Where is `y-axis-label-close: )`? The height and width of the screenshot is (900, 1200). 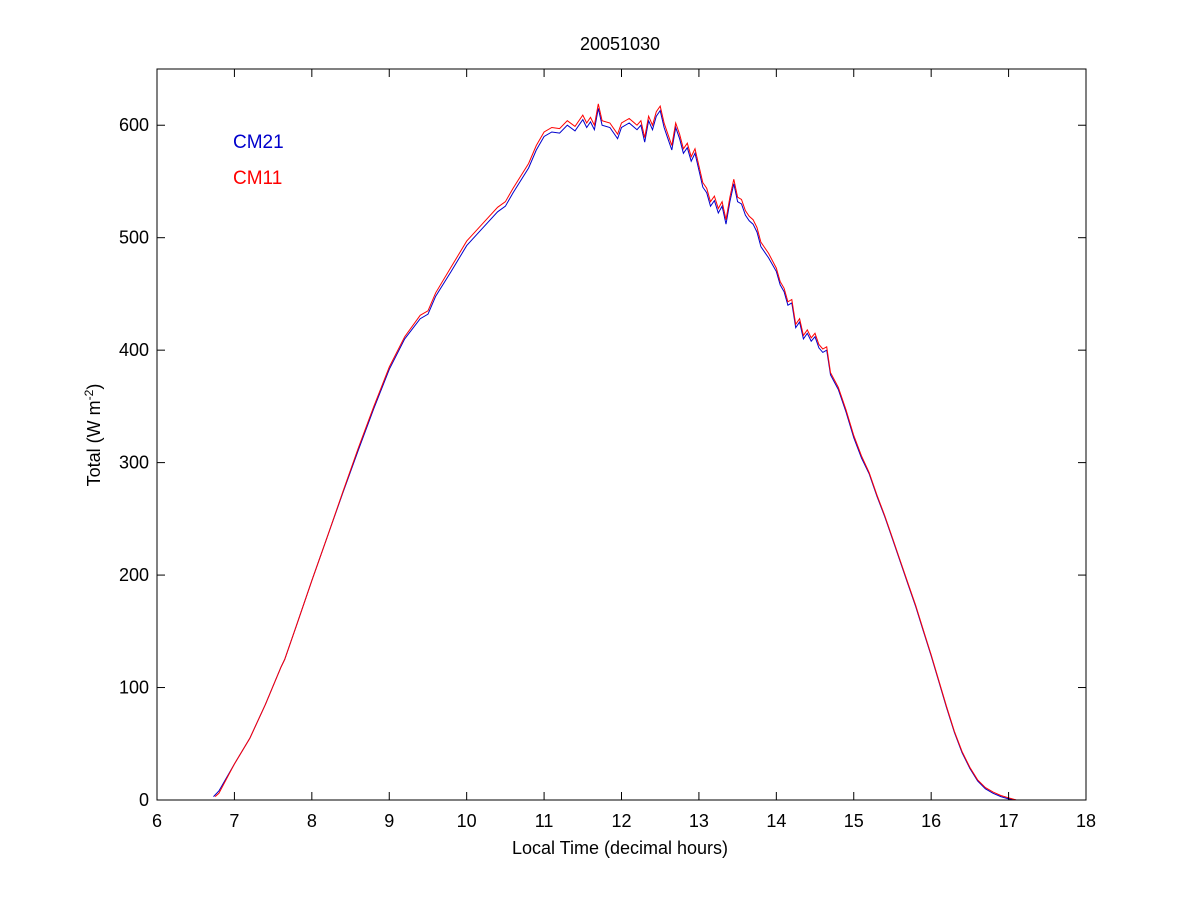
y-axis-label-close: ) is located at coordinates (94, 387).